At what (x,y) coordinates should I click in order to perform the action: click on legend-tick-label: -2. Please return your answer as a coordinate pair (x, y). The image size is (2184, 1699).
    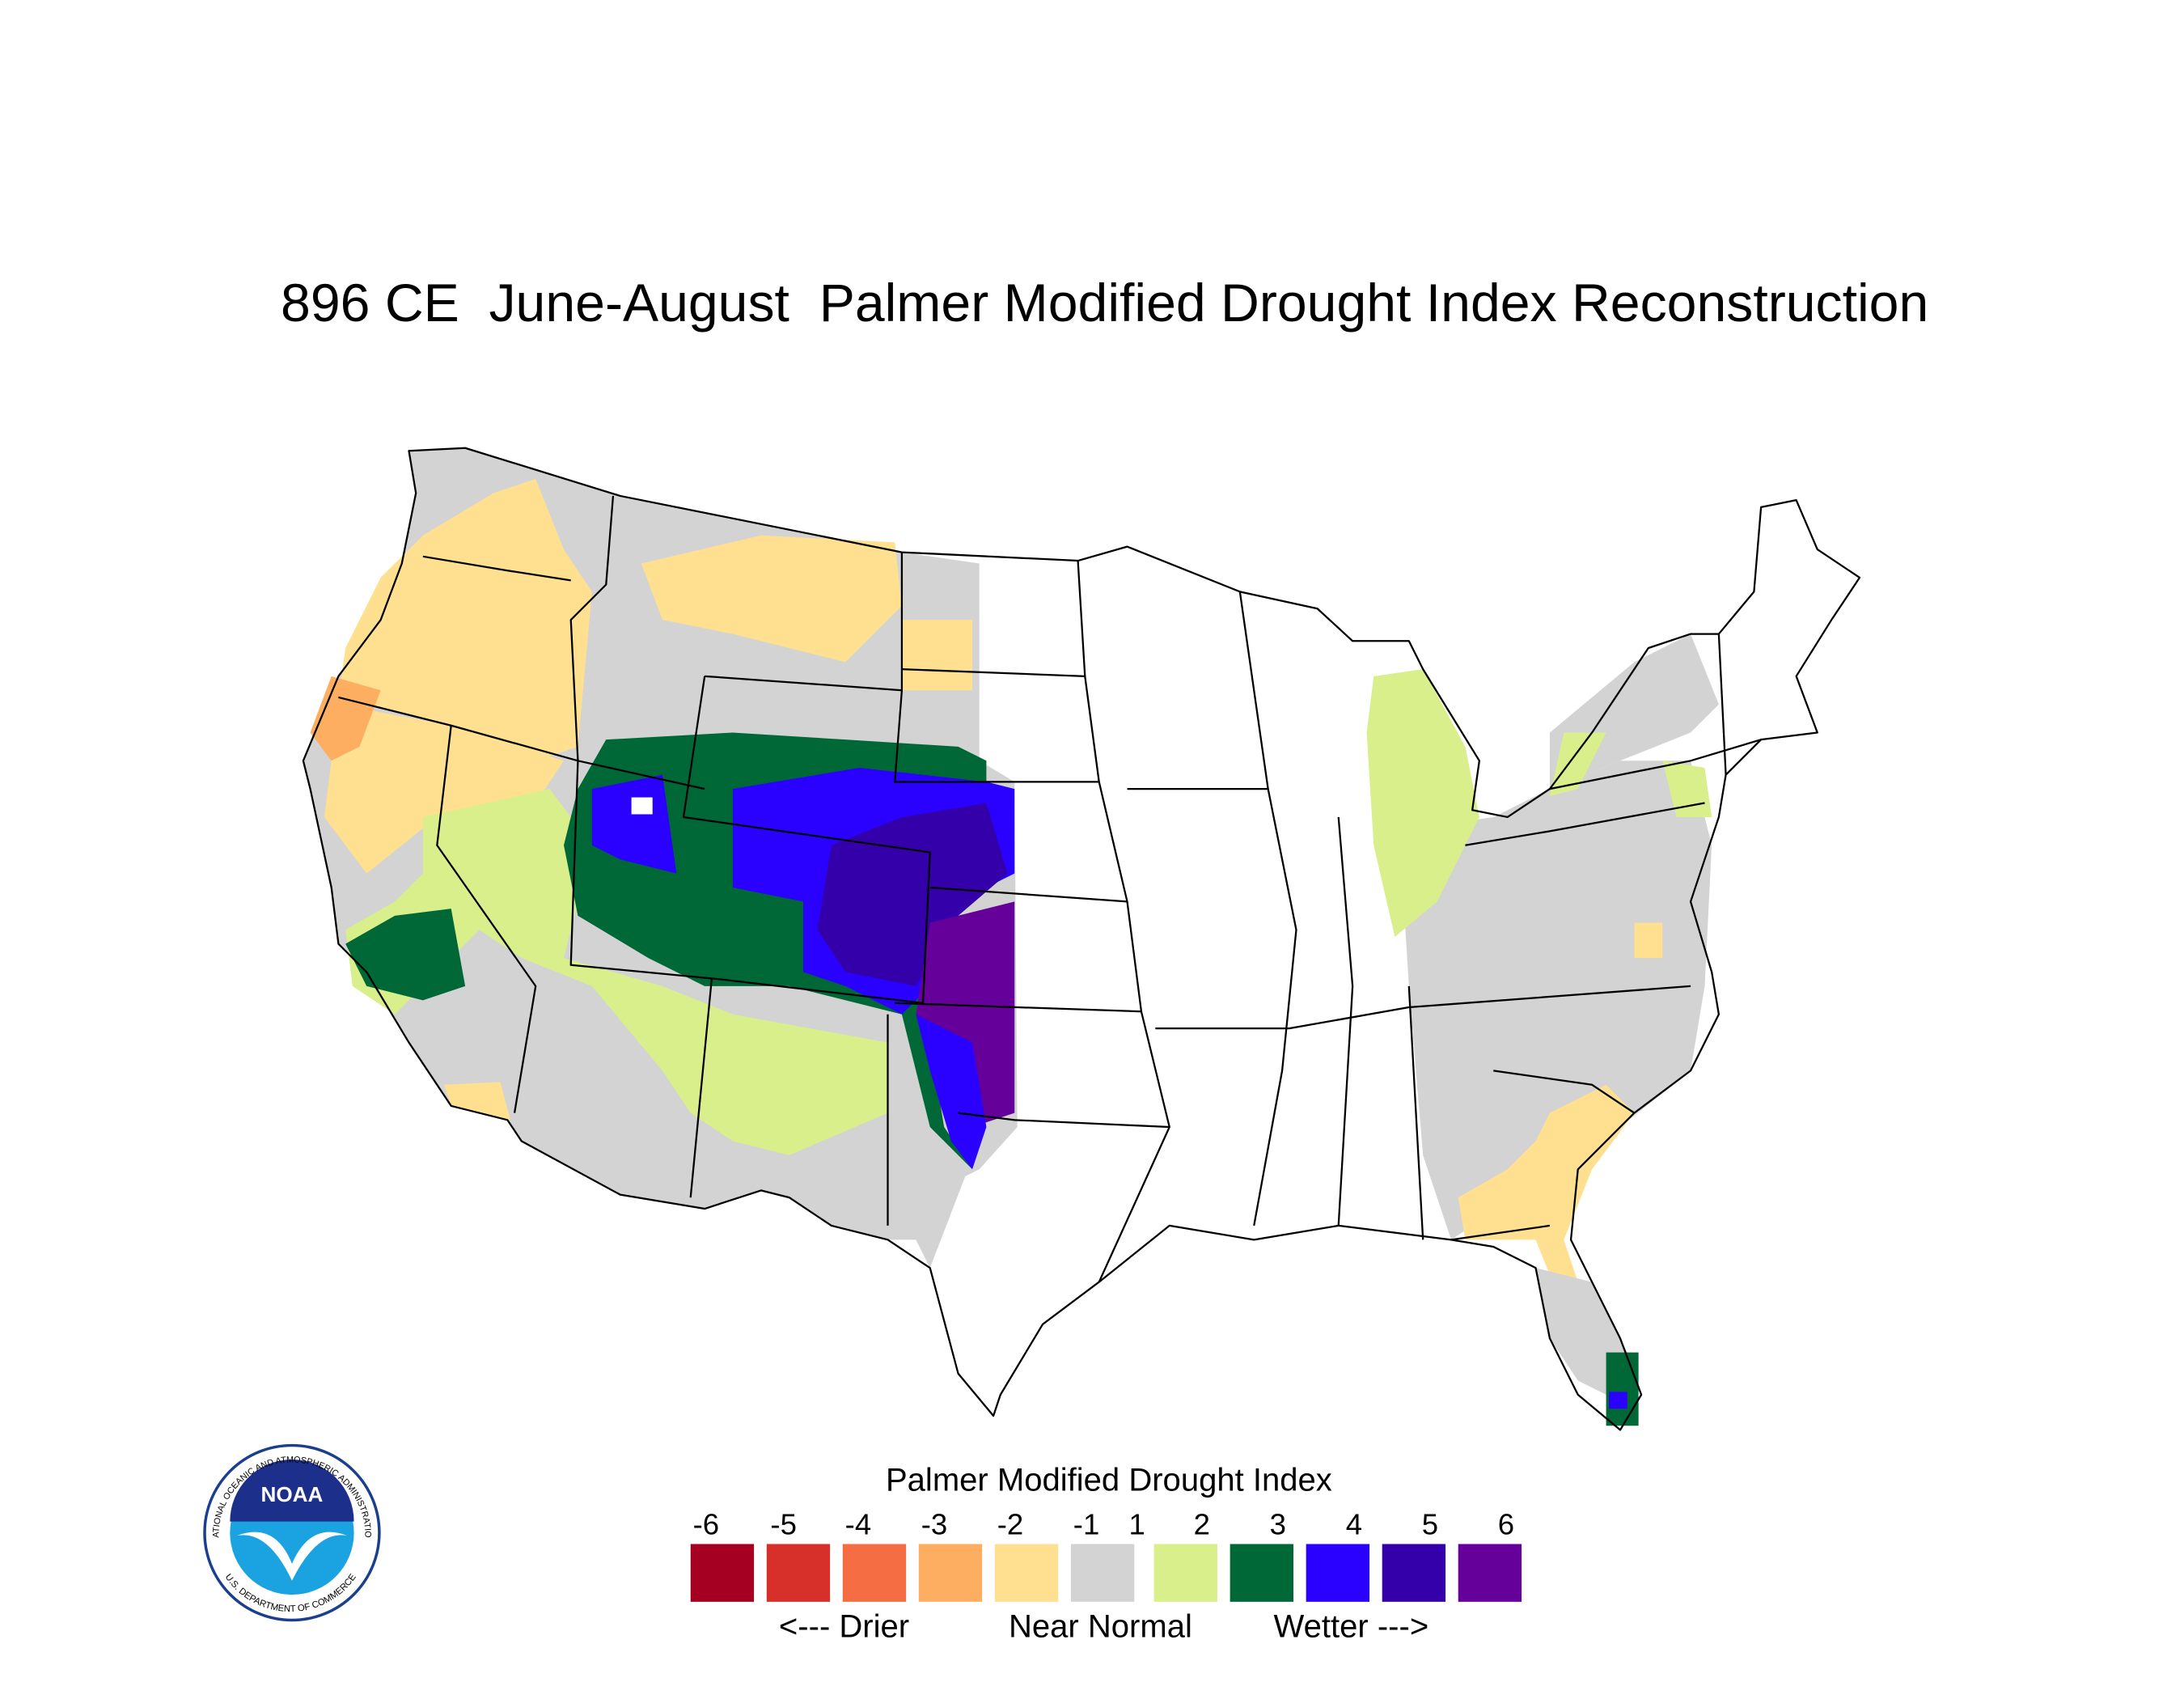
    Looking at the image, I should click on (1010, 1523).